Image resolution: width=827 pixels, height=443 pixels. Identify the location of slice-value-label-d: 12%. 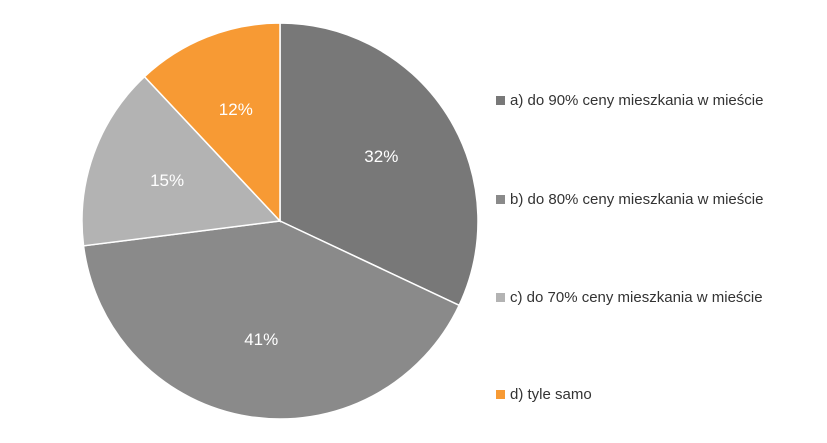
(236, 109).